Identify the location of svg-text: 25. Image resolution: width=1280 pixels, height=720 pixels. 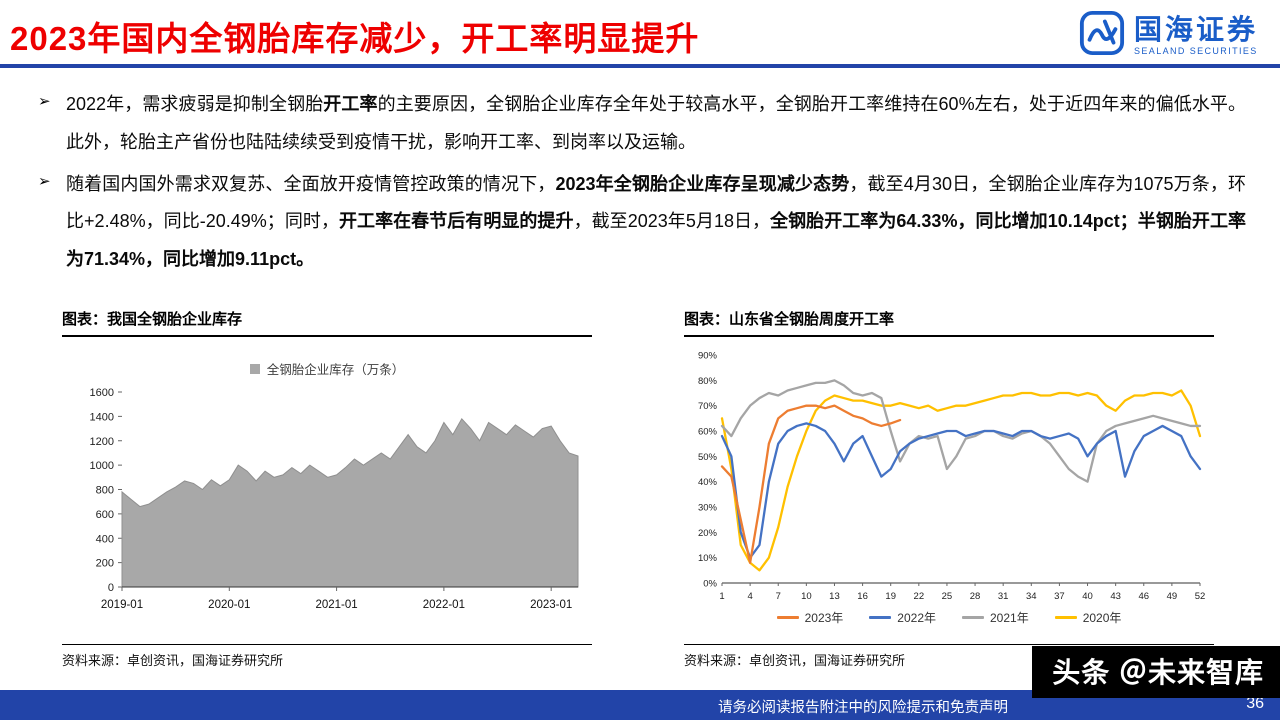
(947, 596).